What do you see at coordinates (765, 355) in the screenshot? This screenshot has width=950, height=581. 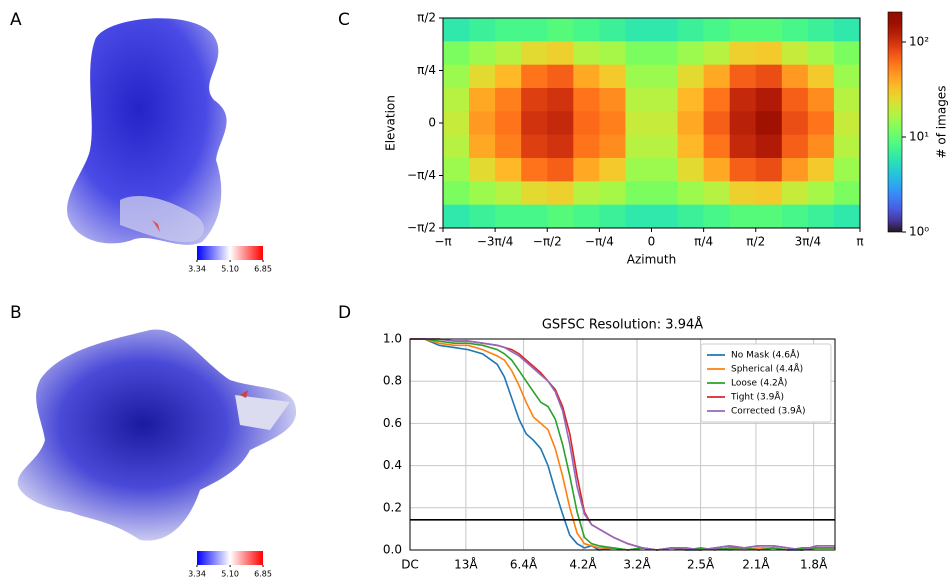 I see `legend-label: No Mask (4.6Å)` at bounding box center [765, 355].